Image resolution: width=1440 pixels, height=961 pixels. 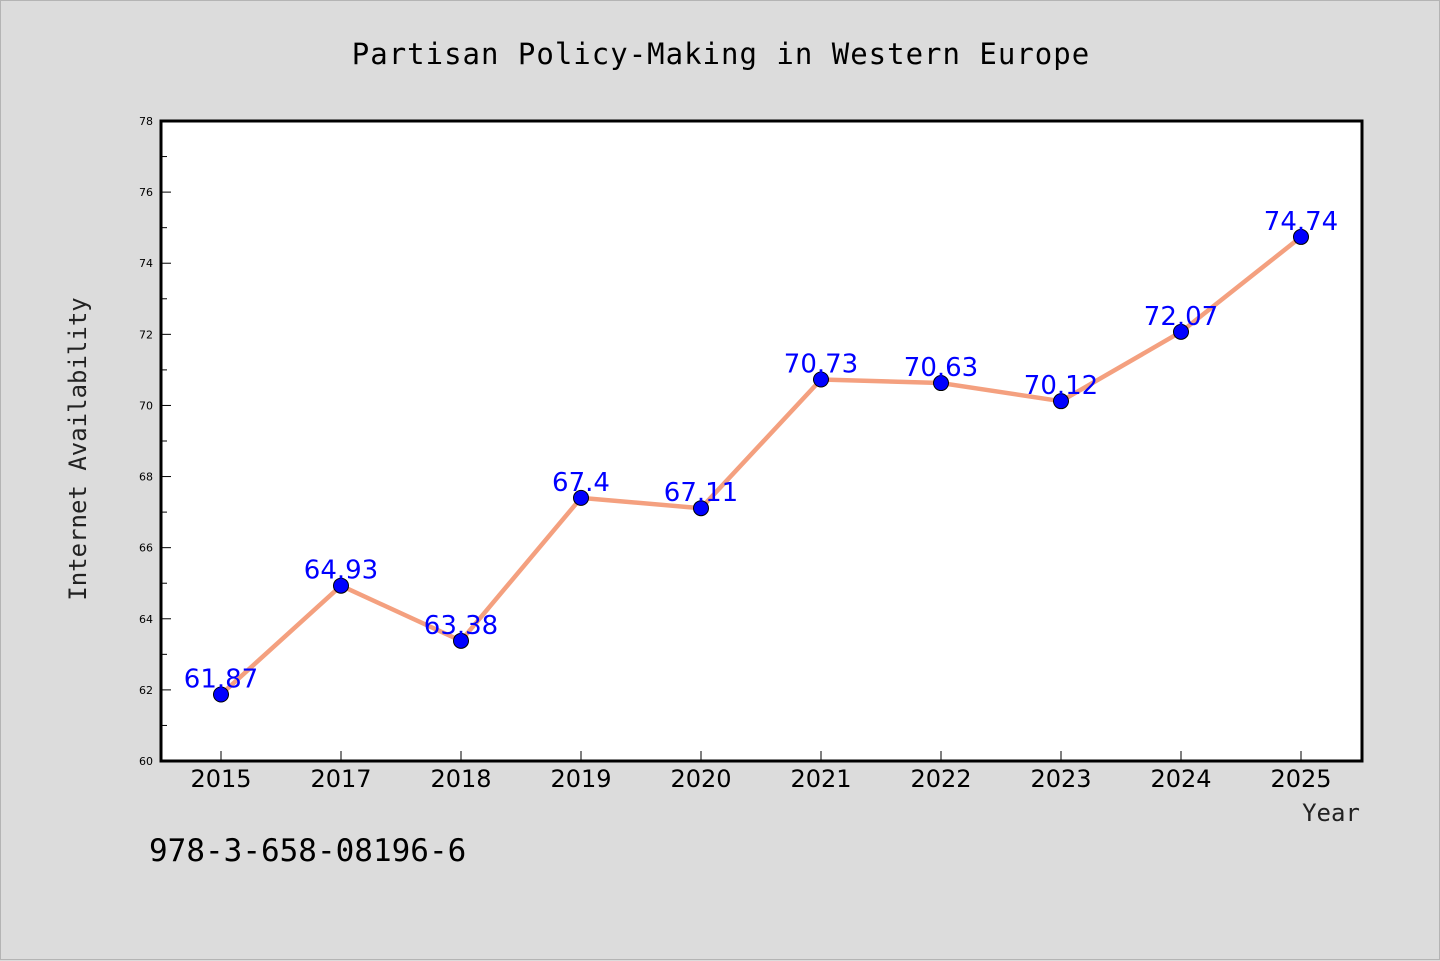 What do you see at coordinates (1331, 813) in the screenshot?
I see `x-axis-label: Year` at bounding box center [1331, 813].